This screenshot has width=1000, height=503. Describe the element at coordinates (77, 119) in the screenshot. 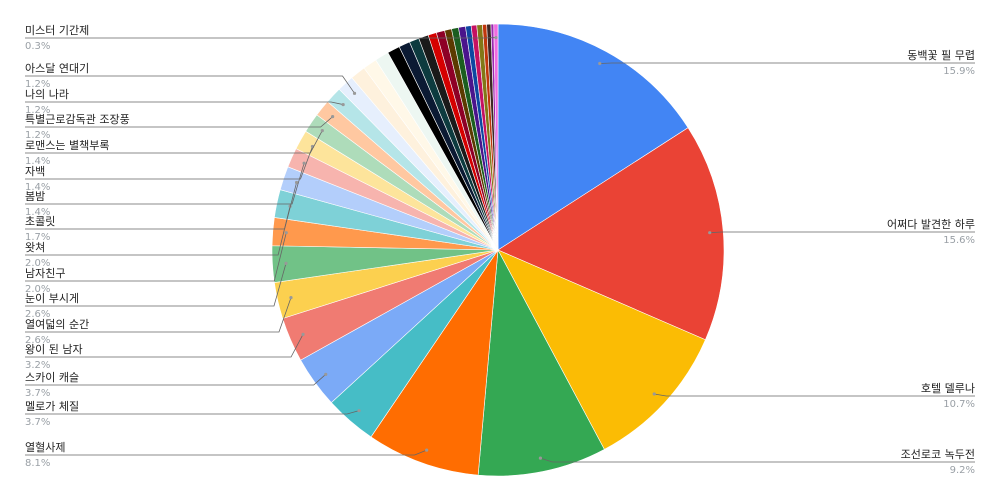

I see `slice-label: 특별근로감독관 조장풍` at that location.